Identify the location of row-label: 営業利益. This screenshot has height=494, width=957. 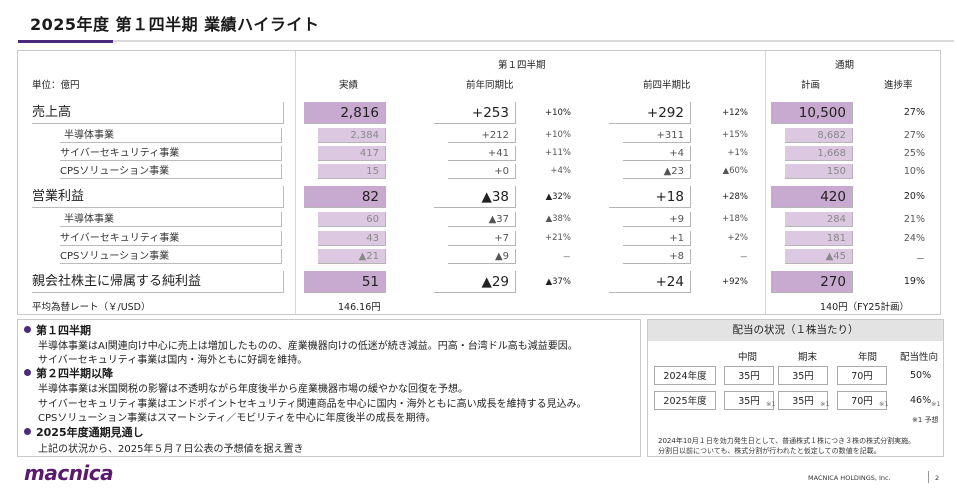
(158, 197).